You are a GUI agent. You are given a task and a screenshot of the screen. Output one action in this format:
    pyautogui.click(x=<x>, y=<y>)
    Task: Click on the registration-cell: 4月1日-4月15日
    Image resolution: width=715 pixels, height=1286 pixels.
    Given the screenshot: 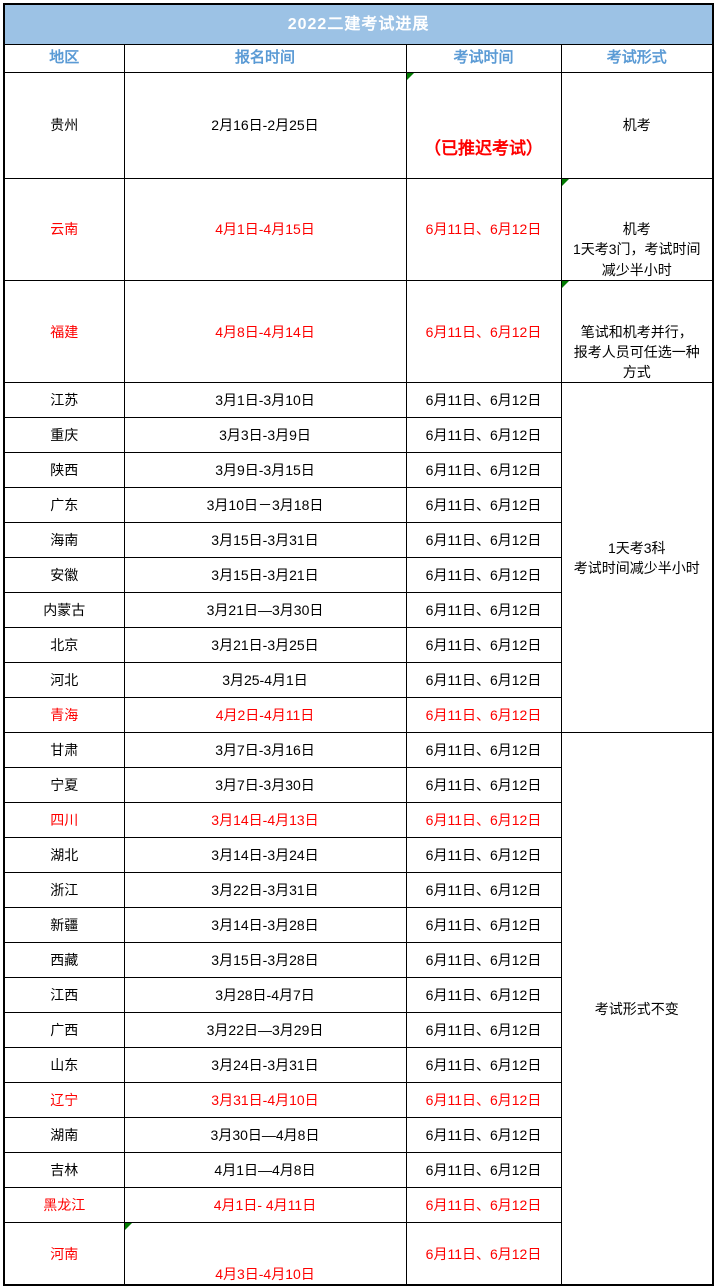 What is the action you would take?
    pyautogui.click(x=265, y=229)
    